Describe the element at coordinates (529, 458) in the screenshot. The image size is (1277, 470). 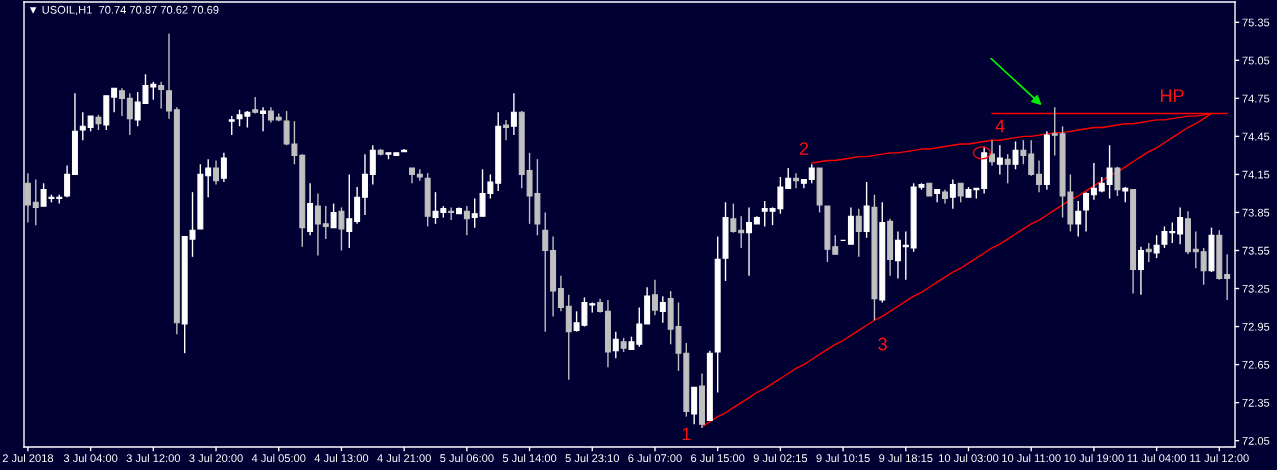
I see `x-tick-label: 5 Jul 14:00` at that location.